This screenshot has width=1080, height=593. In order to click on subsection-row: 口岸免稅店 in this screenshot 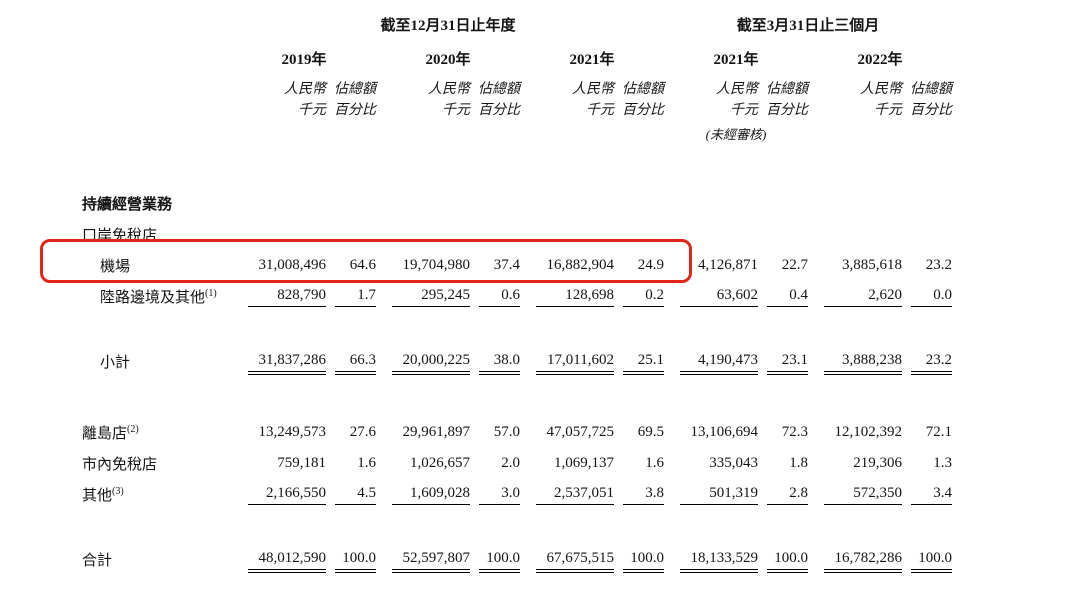, I will do `click(517, 229)`.